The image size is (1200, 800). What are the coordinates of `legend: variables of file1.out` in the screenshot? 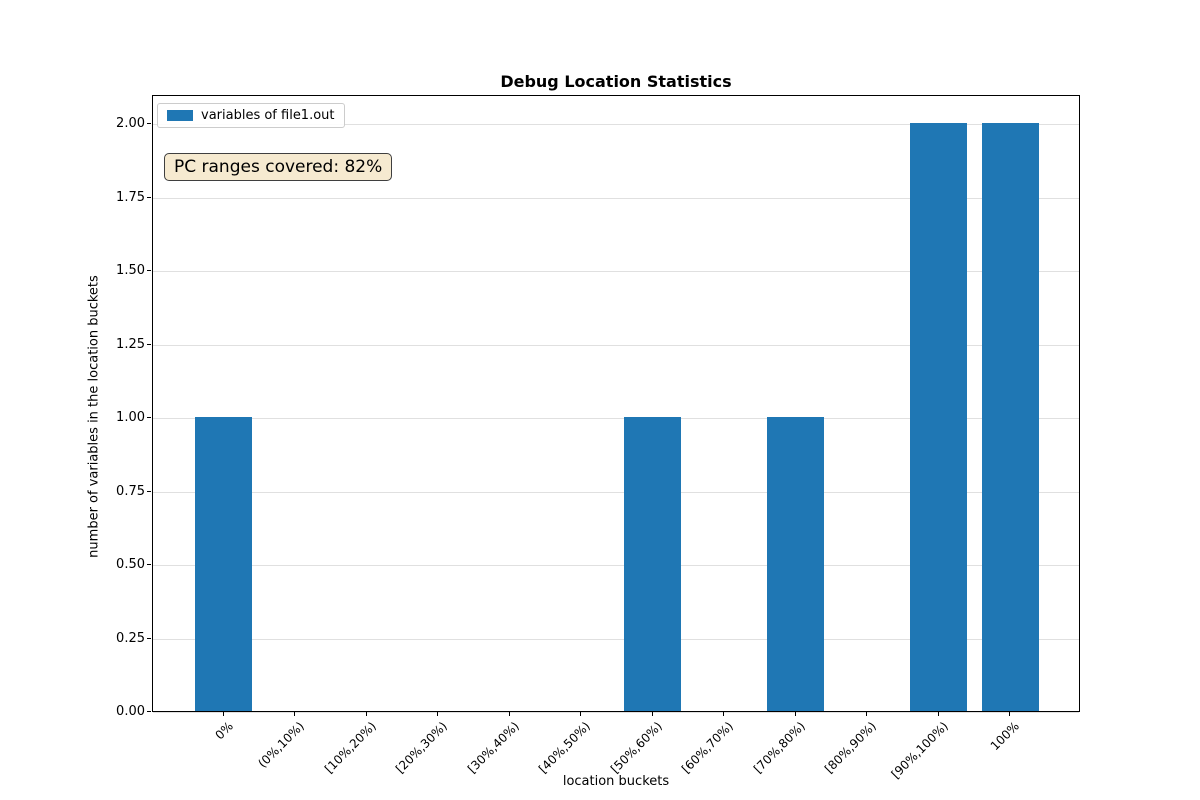 It's located at (251, 115).